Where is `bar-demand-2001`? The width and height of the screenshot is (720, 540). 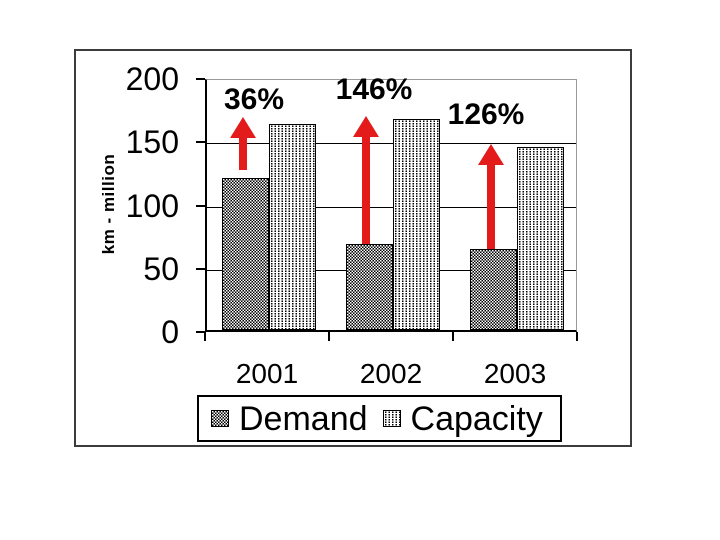
bar-demand-2001 is located at coordinates (245, 254).